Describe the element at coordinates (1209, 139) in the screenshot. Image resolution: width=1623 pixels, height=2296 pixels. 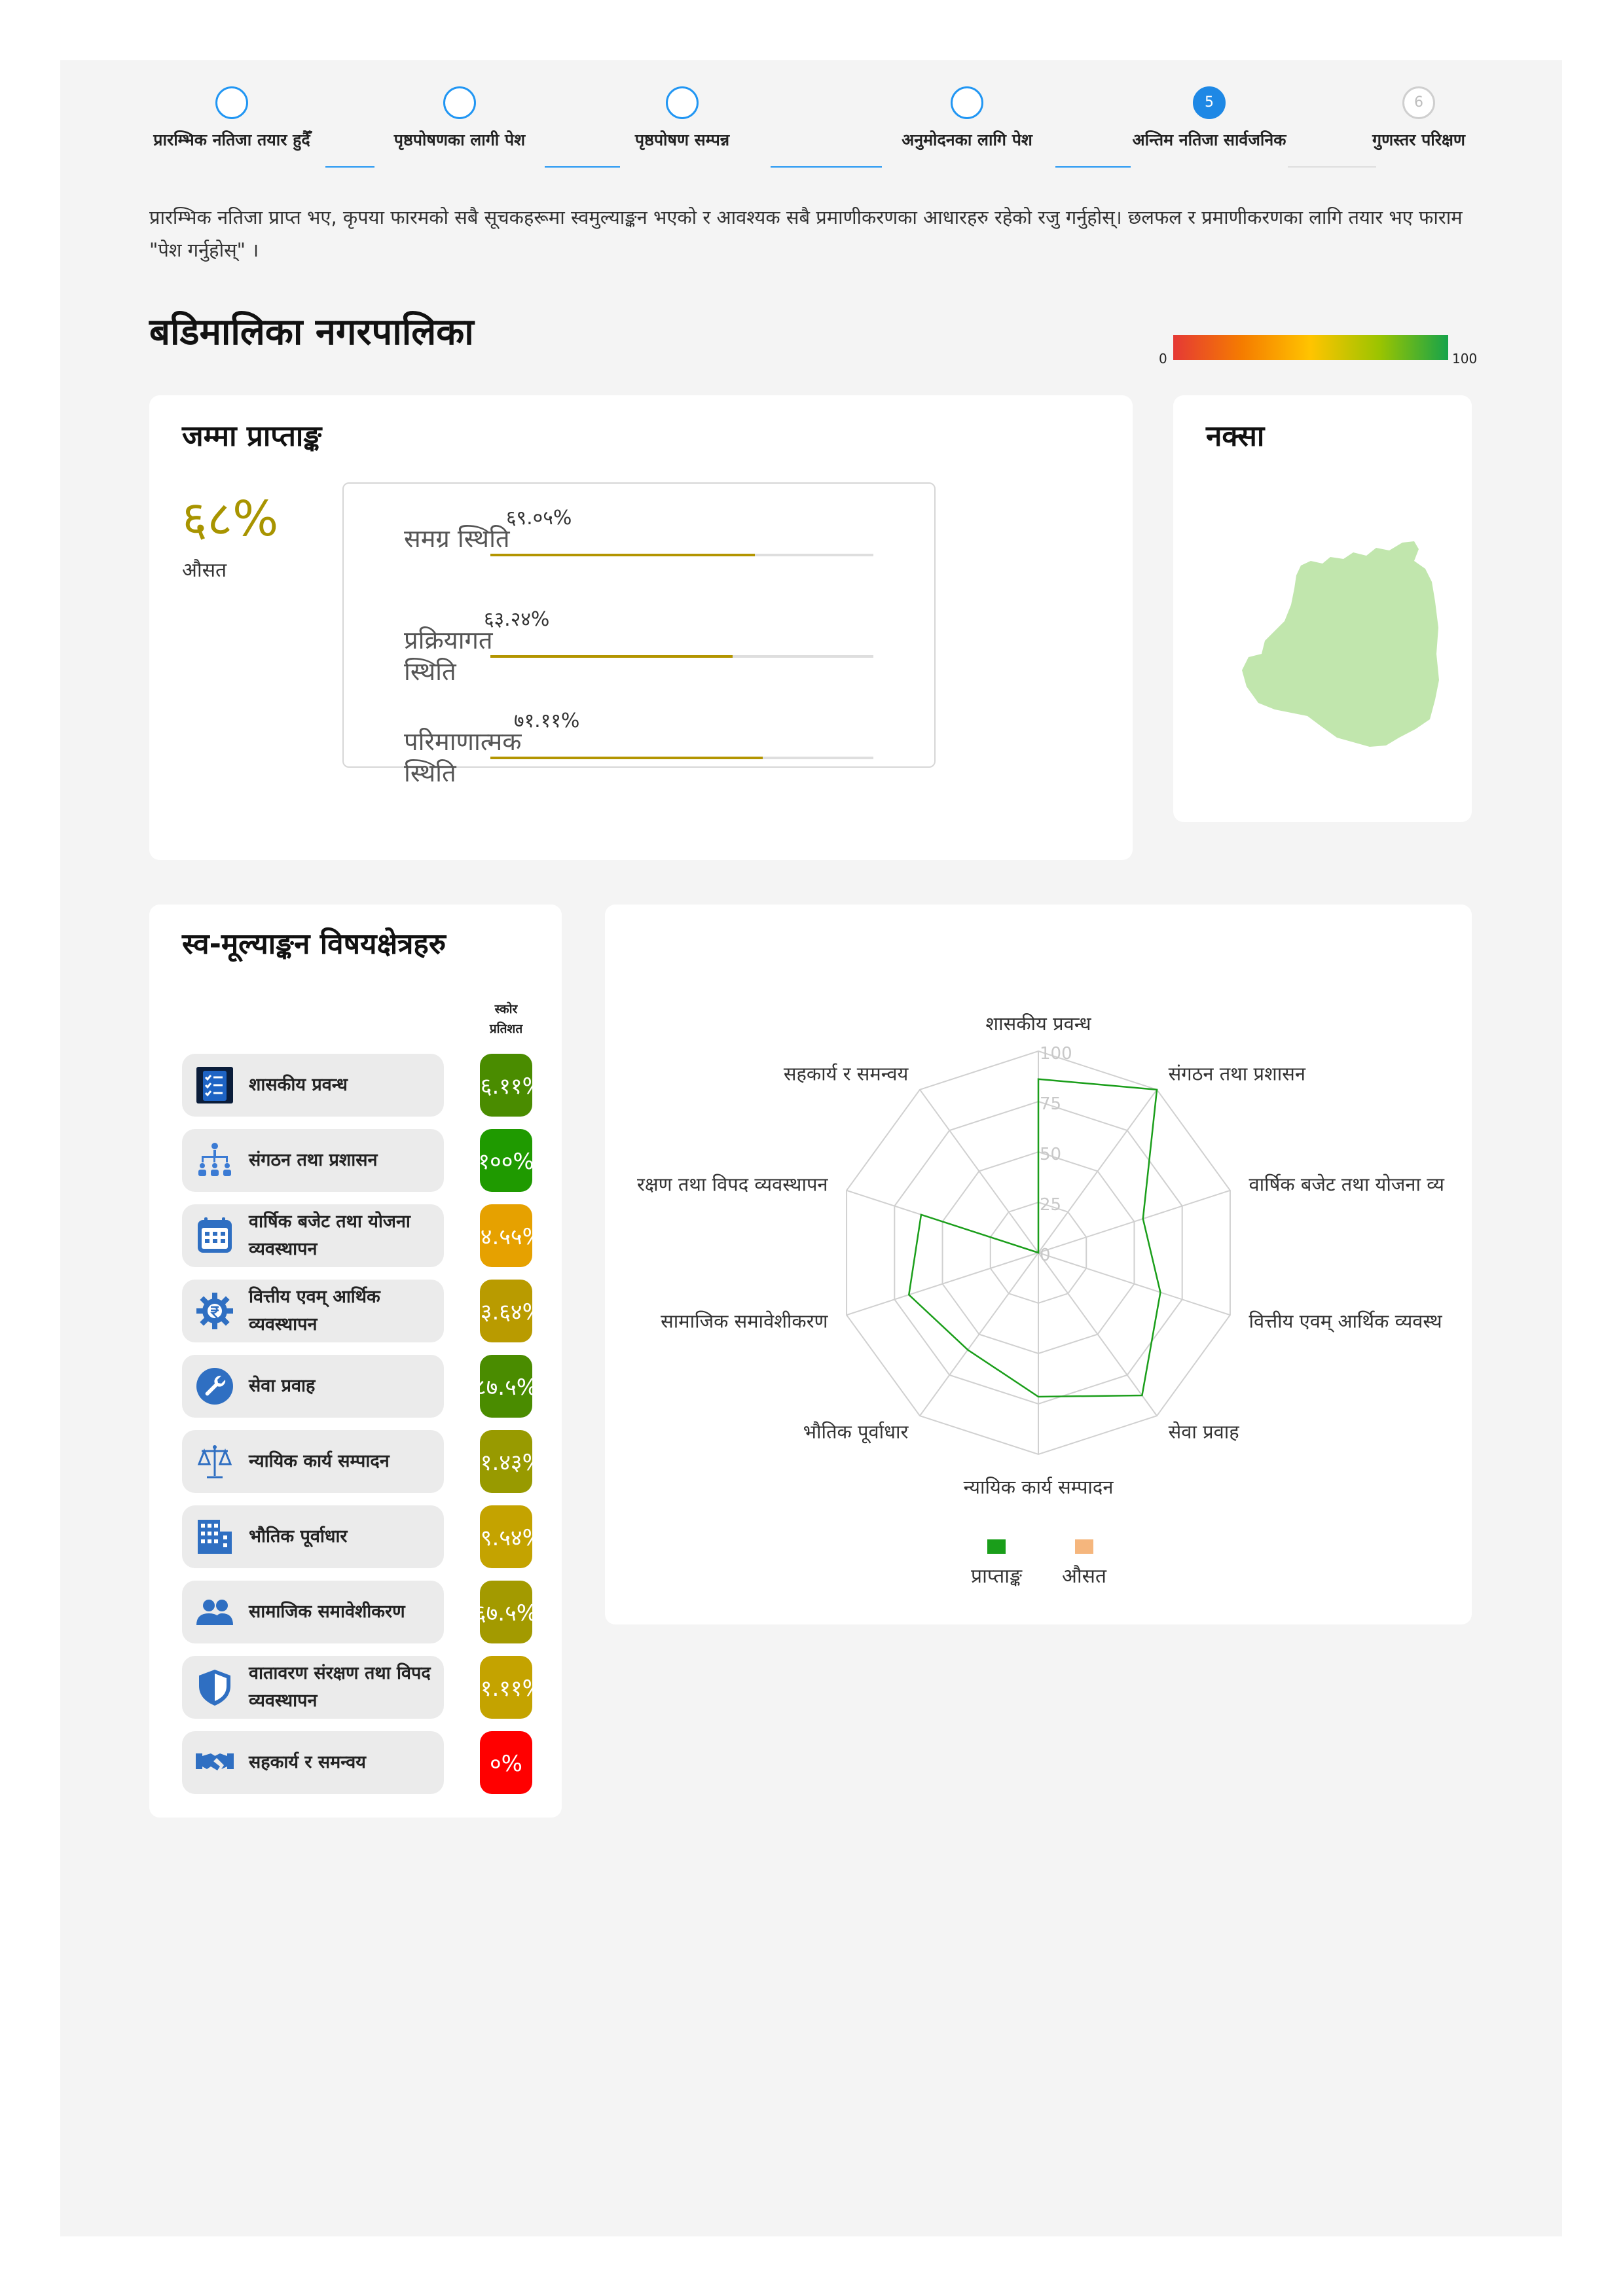
I see `step-label: अन्तिम नतिजा सार्वजनिक` at that location.